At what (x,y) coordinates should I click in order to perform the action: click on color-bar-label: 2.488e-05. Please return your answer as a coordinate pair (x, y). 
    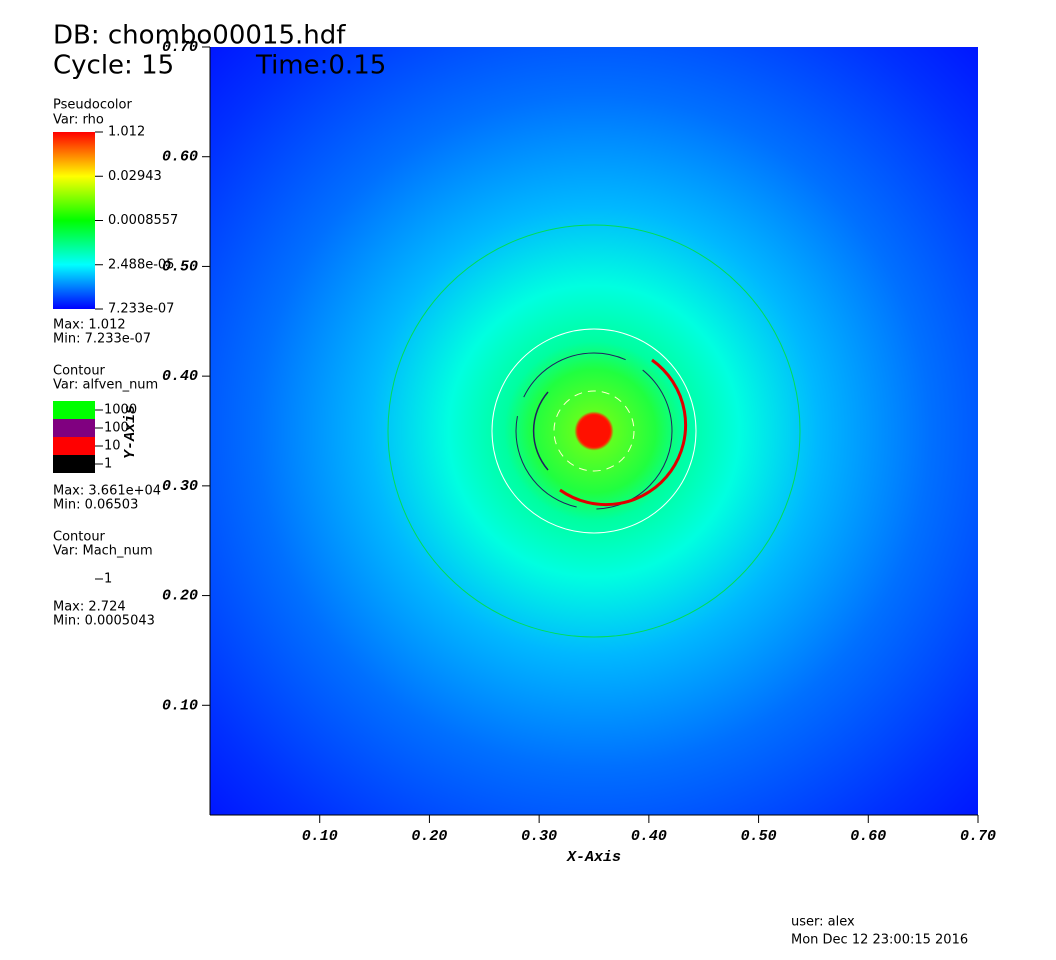
    Looking at the image, I should click on (141, 264).